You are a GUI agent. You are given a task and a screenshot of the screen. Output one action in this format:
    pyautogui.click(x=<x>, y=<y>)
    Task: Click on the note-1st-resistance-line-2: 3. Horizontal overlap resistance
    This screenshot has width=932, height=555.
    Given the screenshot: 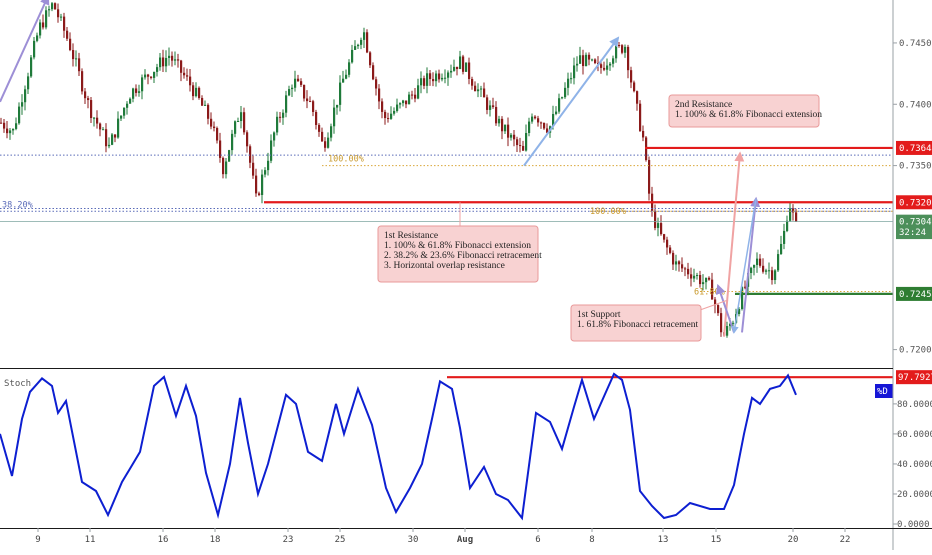 What is the action you would take?
    pyautogui.click(x=444, y=266)
    